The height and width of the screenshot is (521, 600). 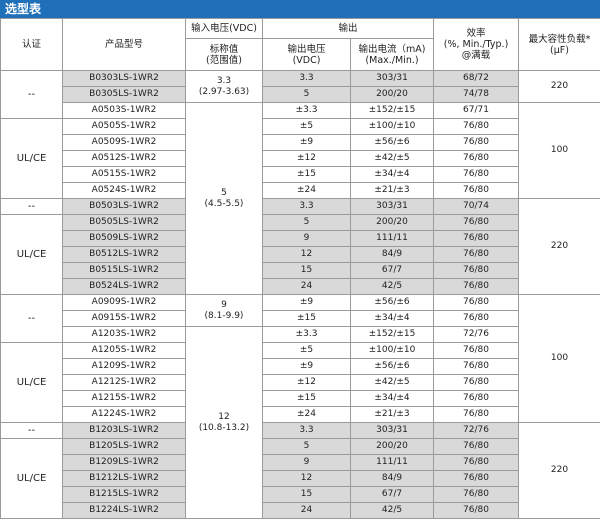 I want to click on model: B0303LS-1WR2, so click(x=124, y=78).